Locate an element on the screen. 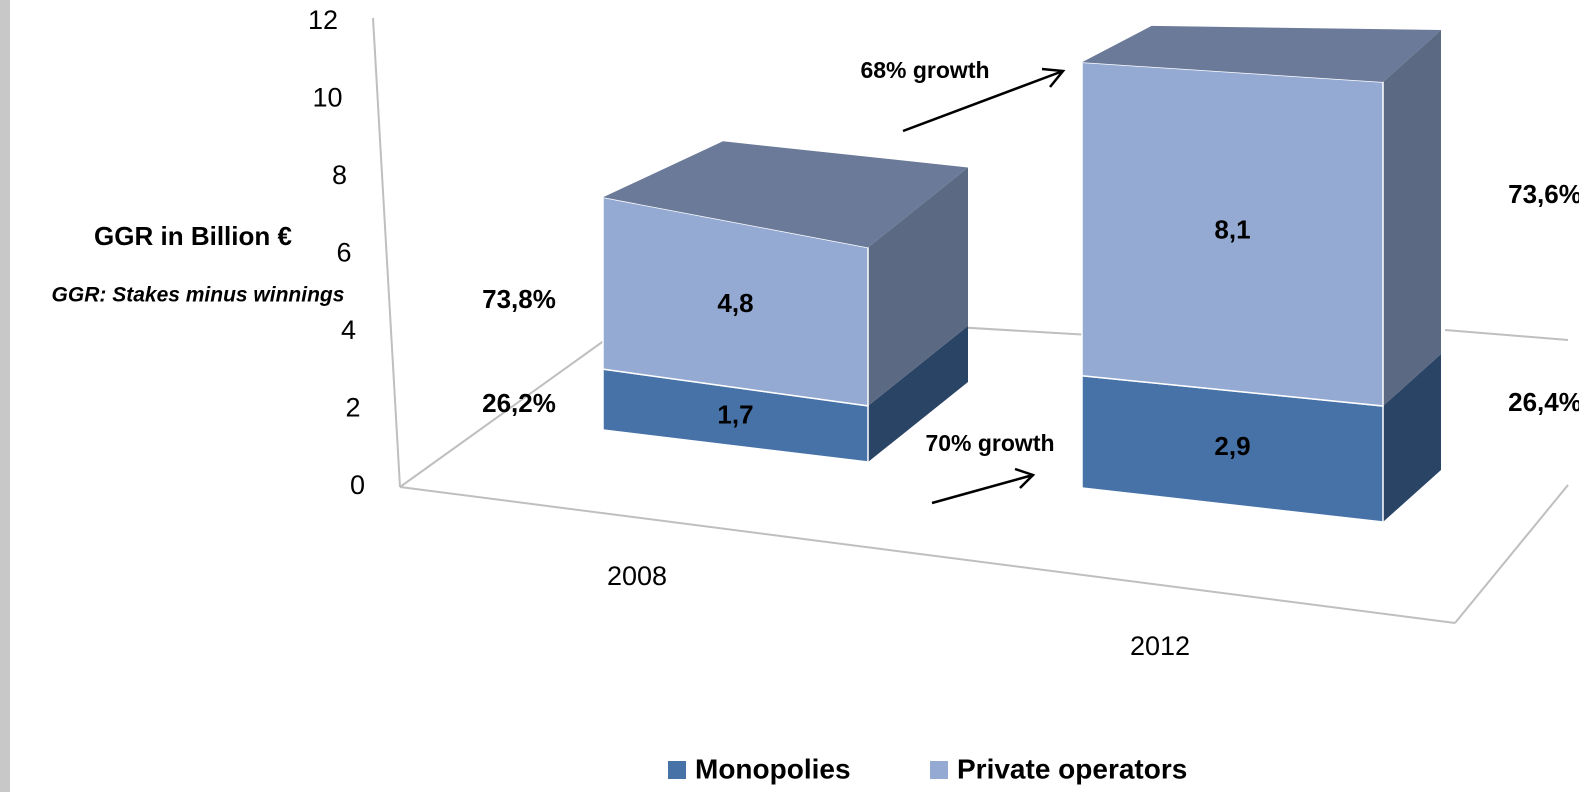 Image resolution: width=1579 pixels, height=792 pixels. floor-front is located at coordinates (927, 555).